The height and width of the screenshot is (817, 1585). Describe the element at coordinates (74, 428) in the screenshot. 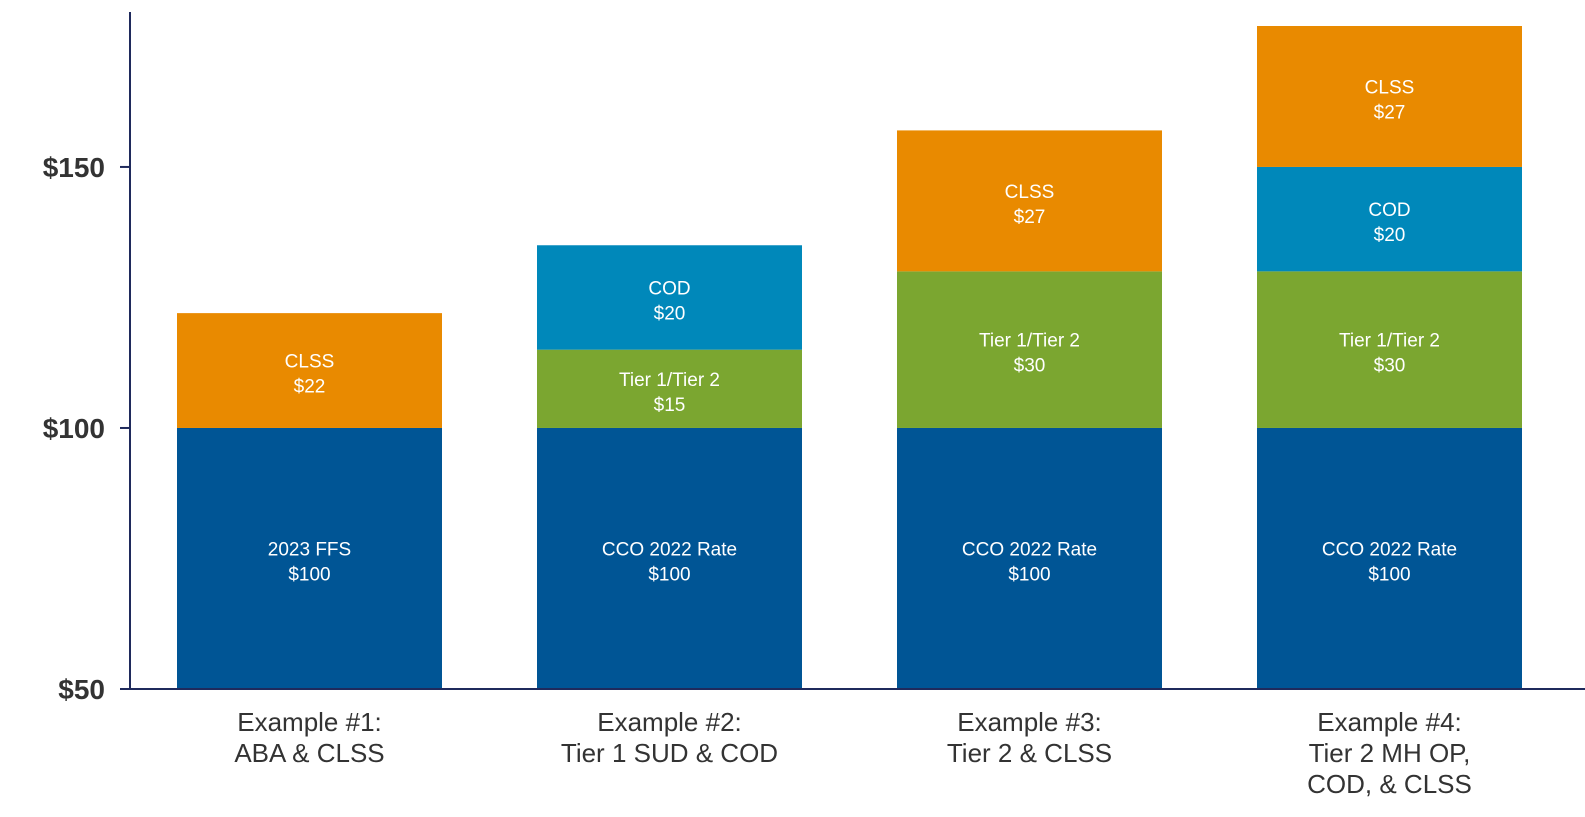

I see `y-tick-label: $100` at that location.